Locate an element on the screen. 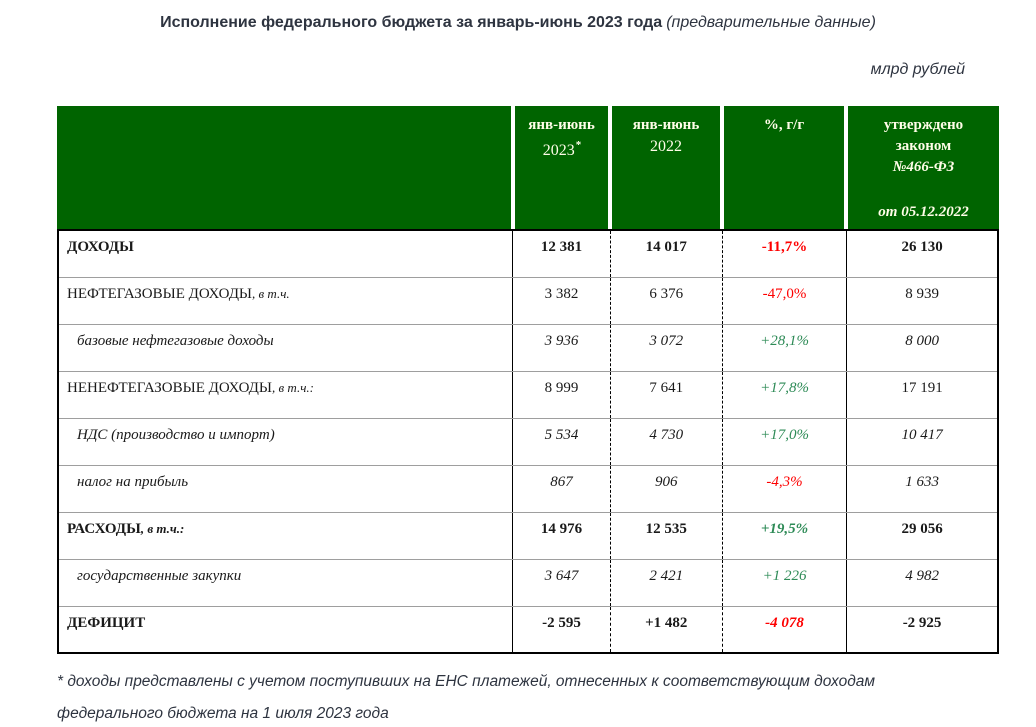  header-cell-2022: янв-июнь 2022 is located at coordinates (668, 167).